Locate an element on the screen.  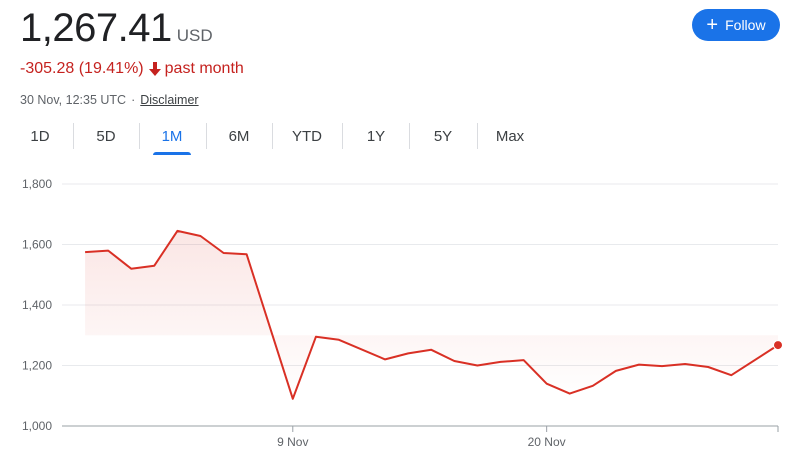
tab-5y: 5Y is located at coordinates (443, 136).